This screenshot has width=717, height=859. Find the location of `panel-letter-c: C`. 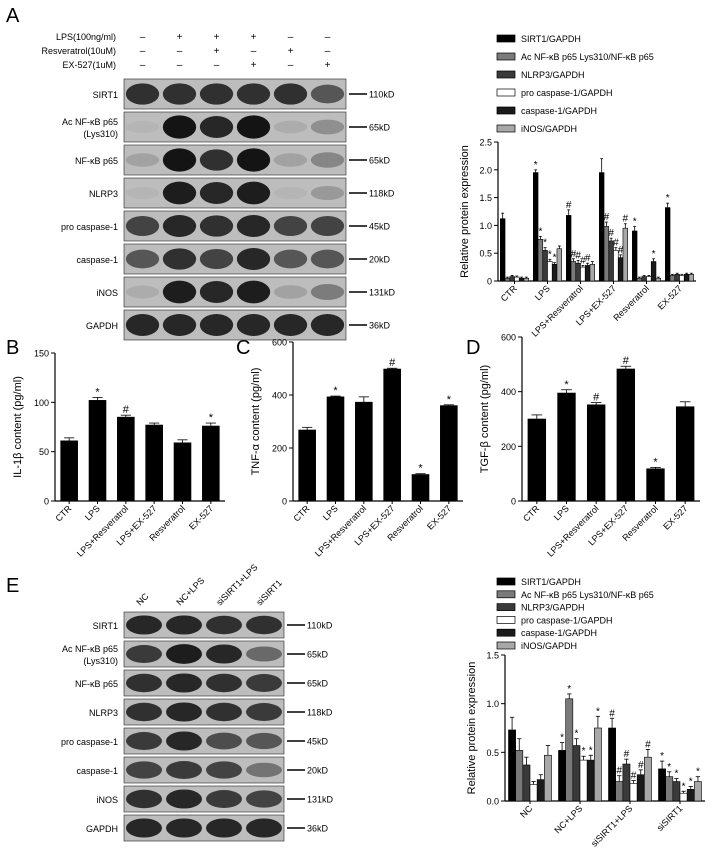

panel-letter-c: C is located at coordinates (243, 348).